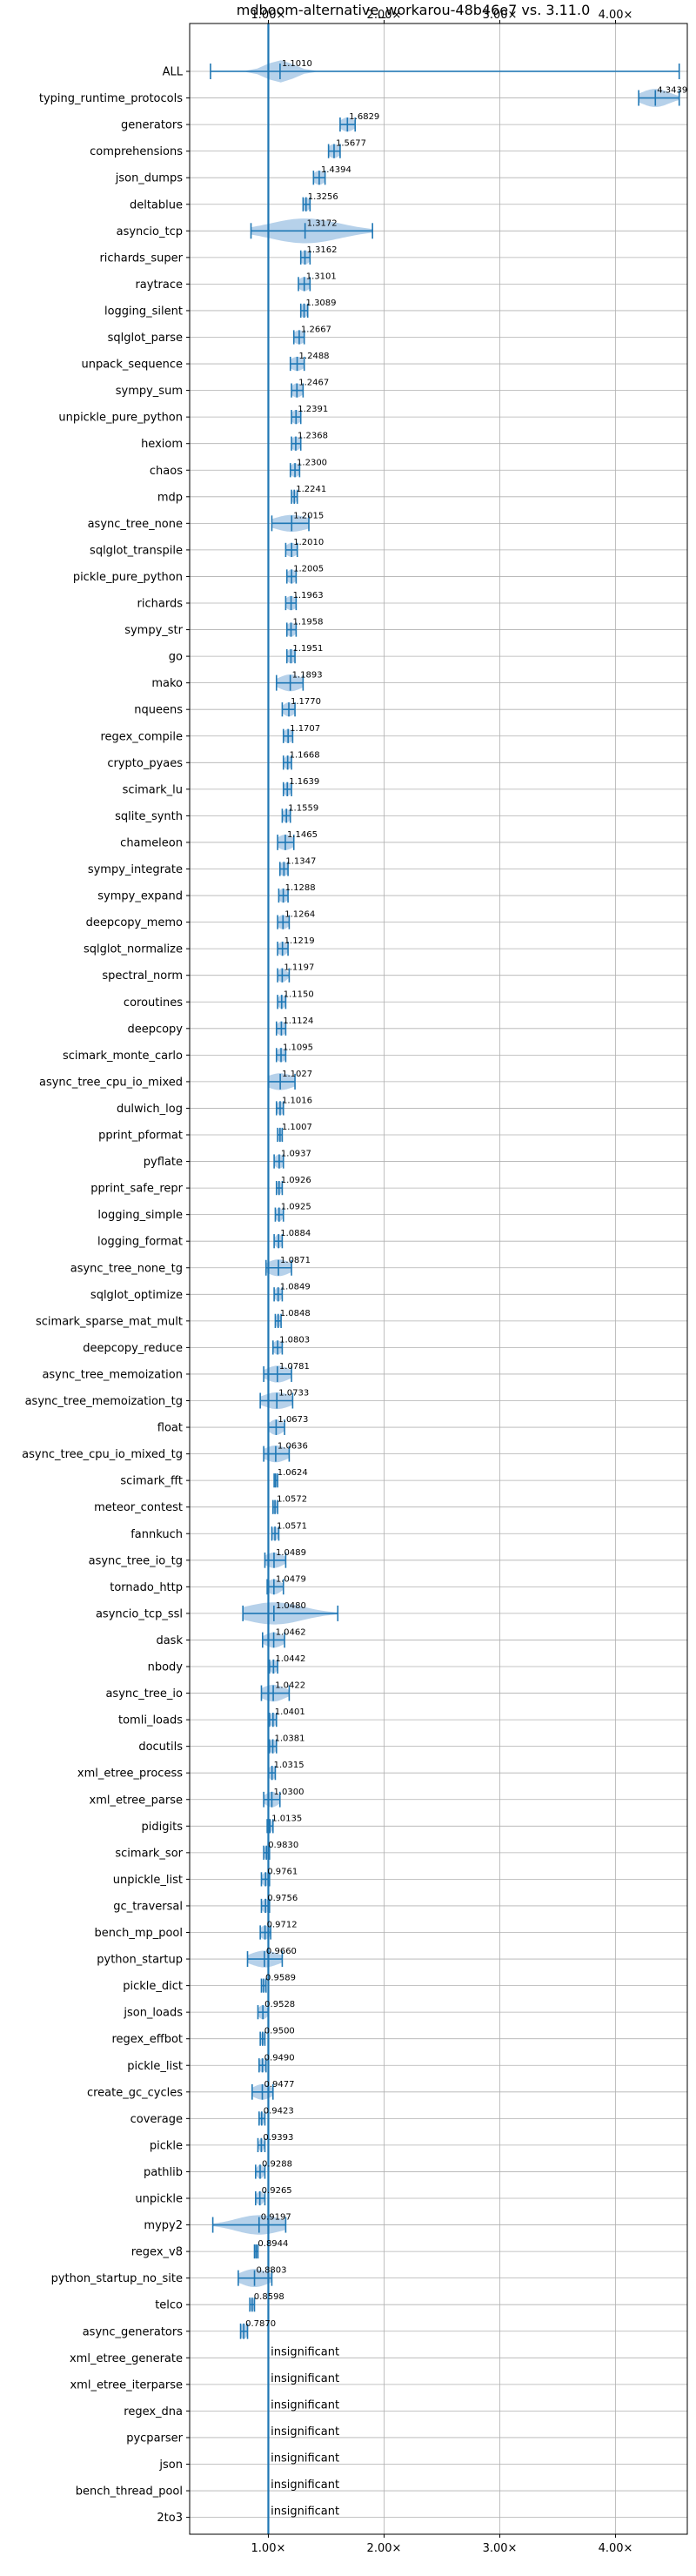 The width and height of the screenshot is (696, 2576). What do you see at coordinates (313, 383) in the screenshot?
I see `data-label-sympy_sum: 1.2467` at bounding box center [313, 383].